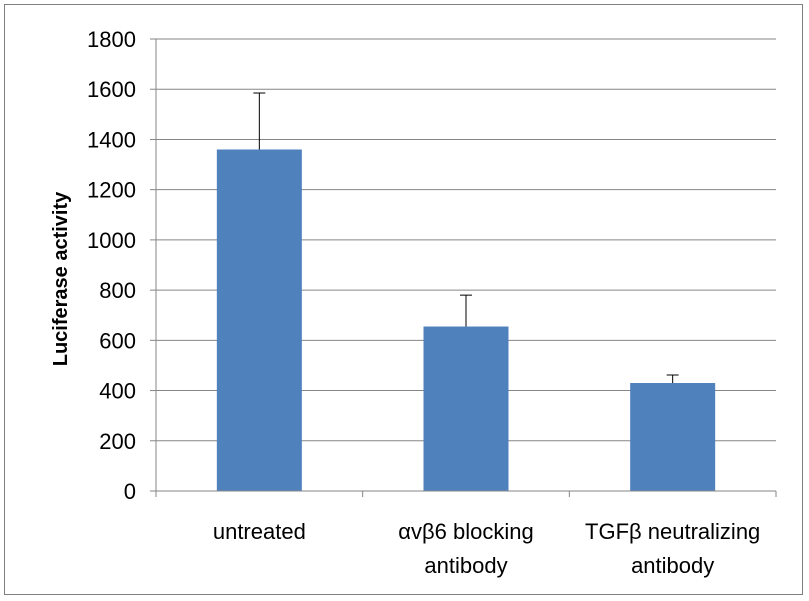 Image resolution: width=809 pixels, height=601 pixels. I want to click on y-tick-label: 1800, so click(111, 39).